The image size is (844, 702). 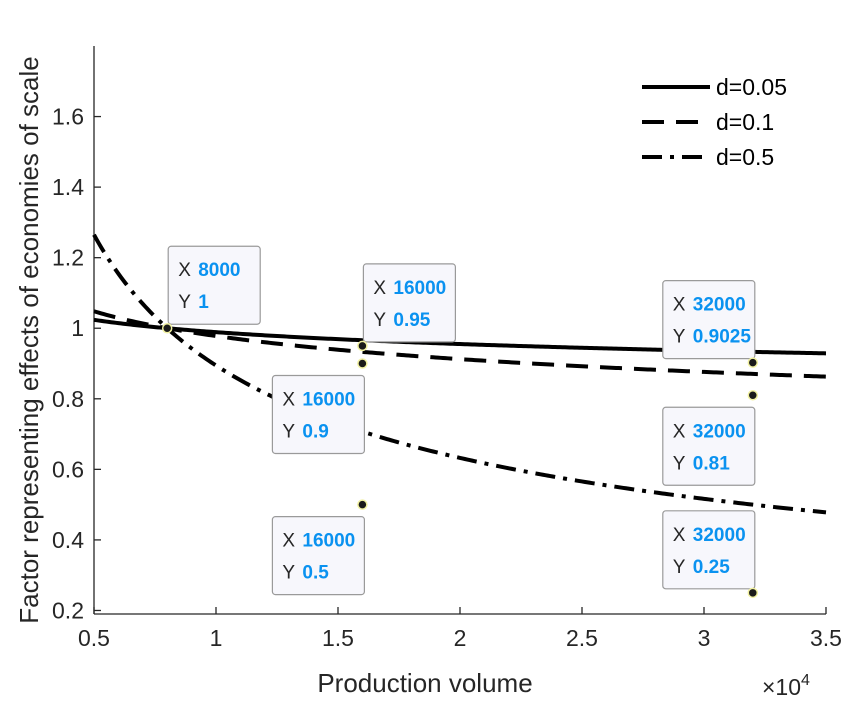 I want to click on datatip-y-value: 0.9025, so click(x=722, y=337).